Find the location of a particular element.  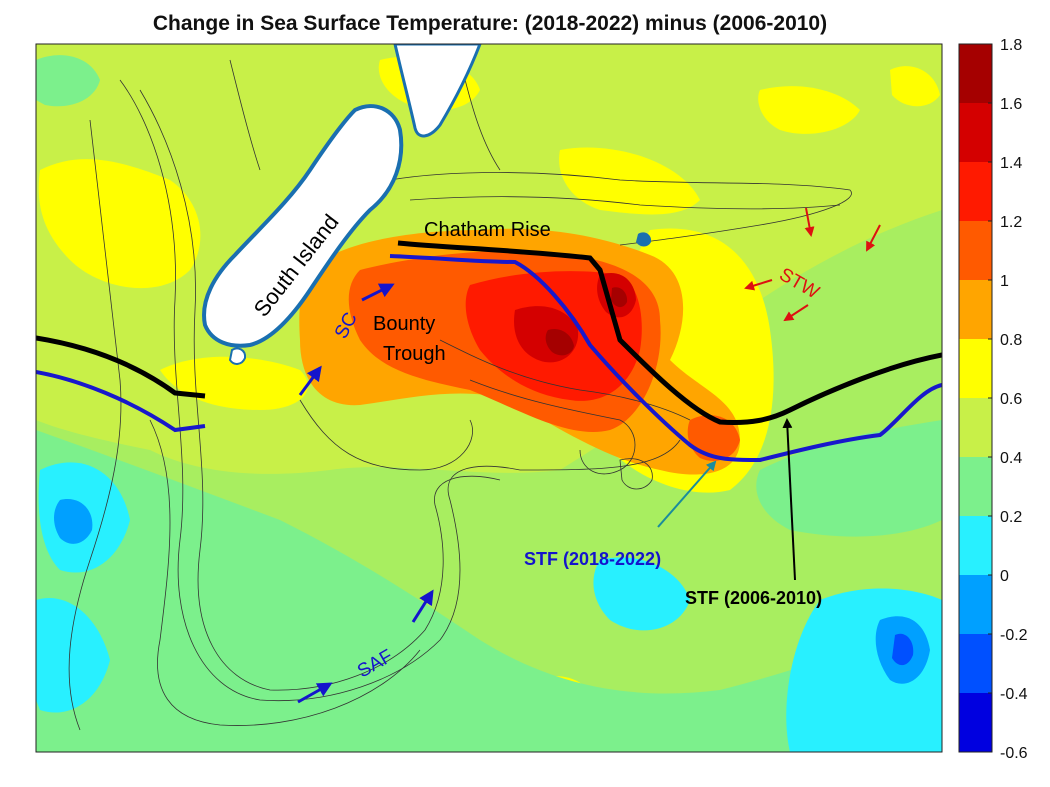

stf-new-line-west is located at coordinates (121, 401).